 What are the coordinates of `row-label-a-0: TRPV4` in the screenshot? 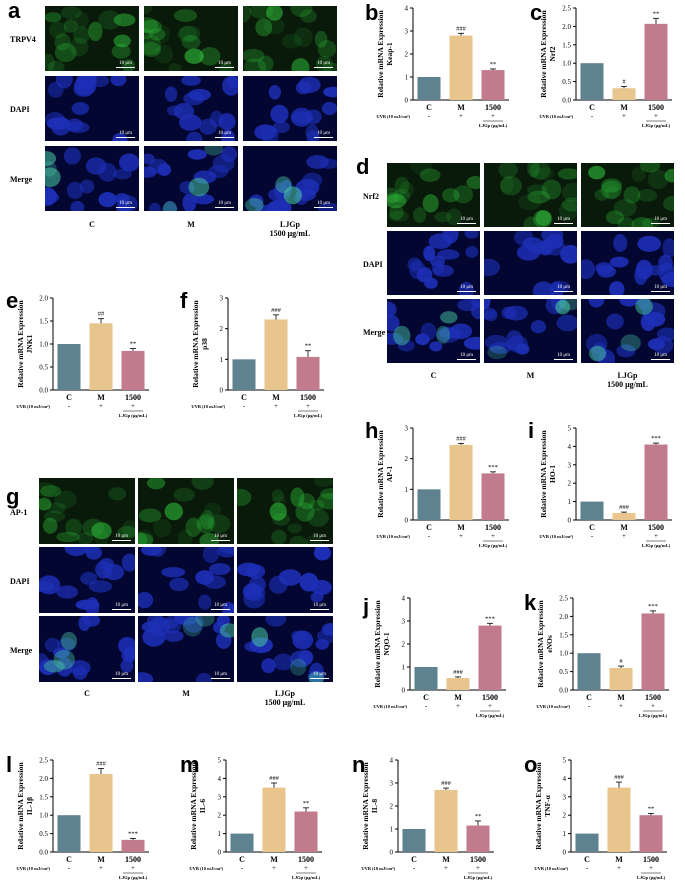 It's located at (23, 40).